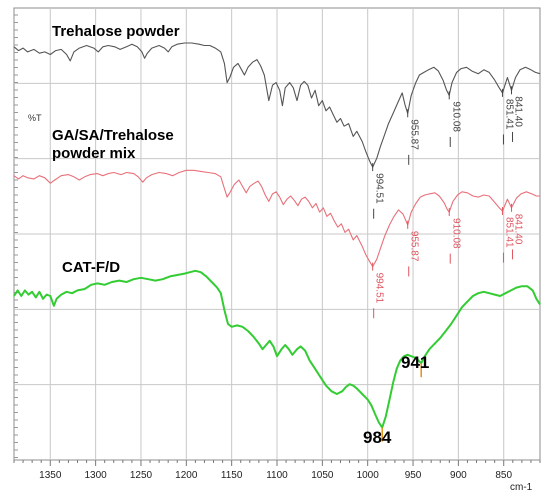 This screenshot has width=550, height=502. I want to click on x-tick-label: 850, so click(503, 475).